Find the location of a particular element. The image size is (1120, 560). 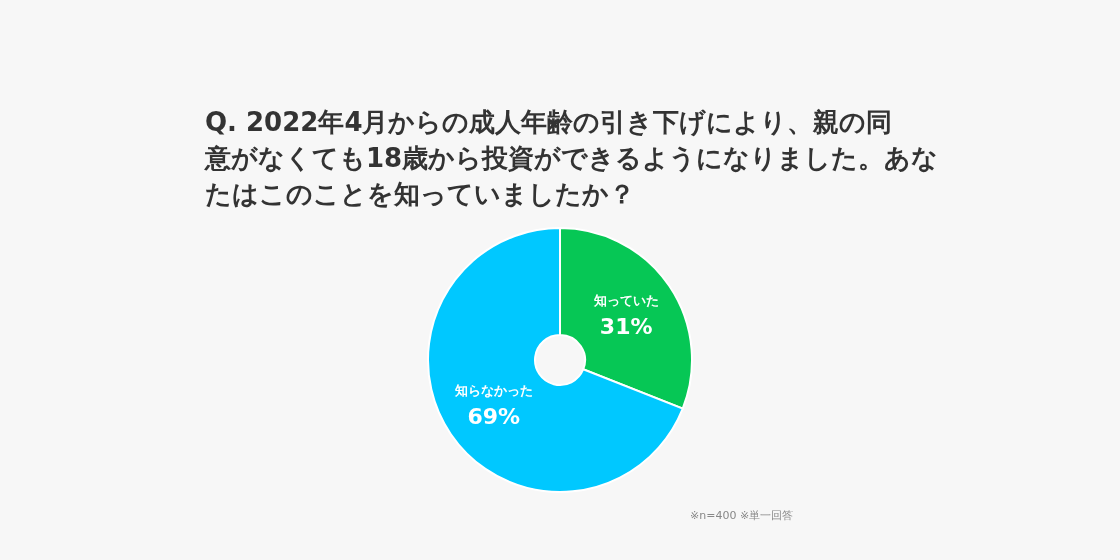

slice-label: 知っていた is located at coordinates (625, 301).